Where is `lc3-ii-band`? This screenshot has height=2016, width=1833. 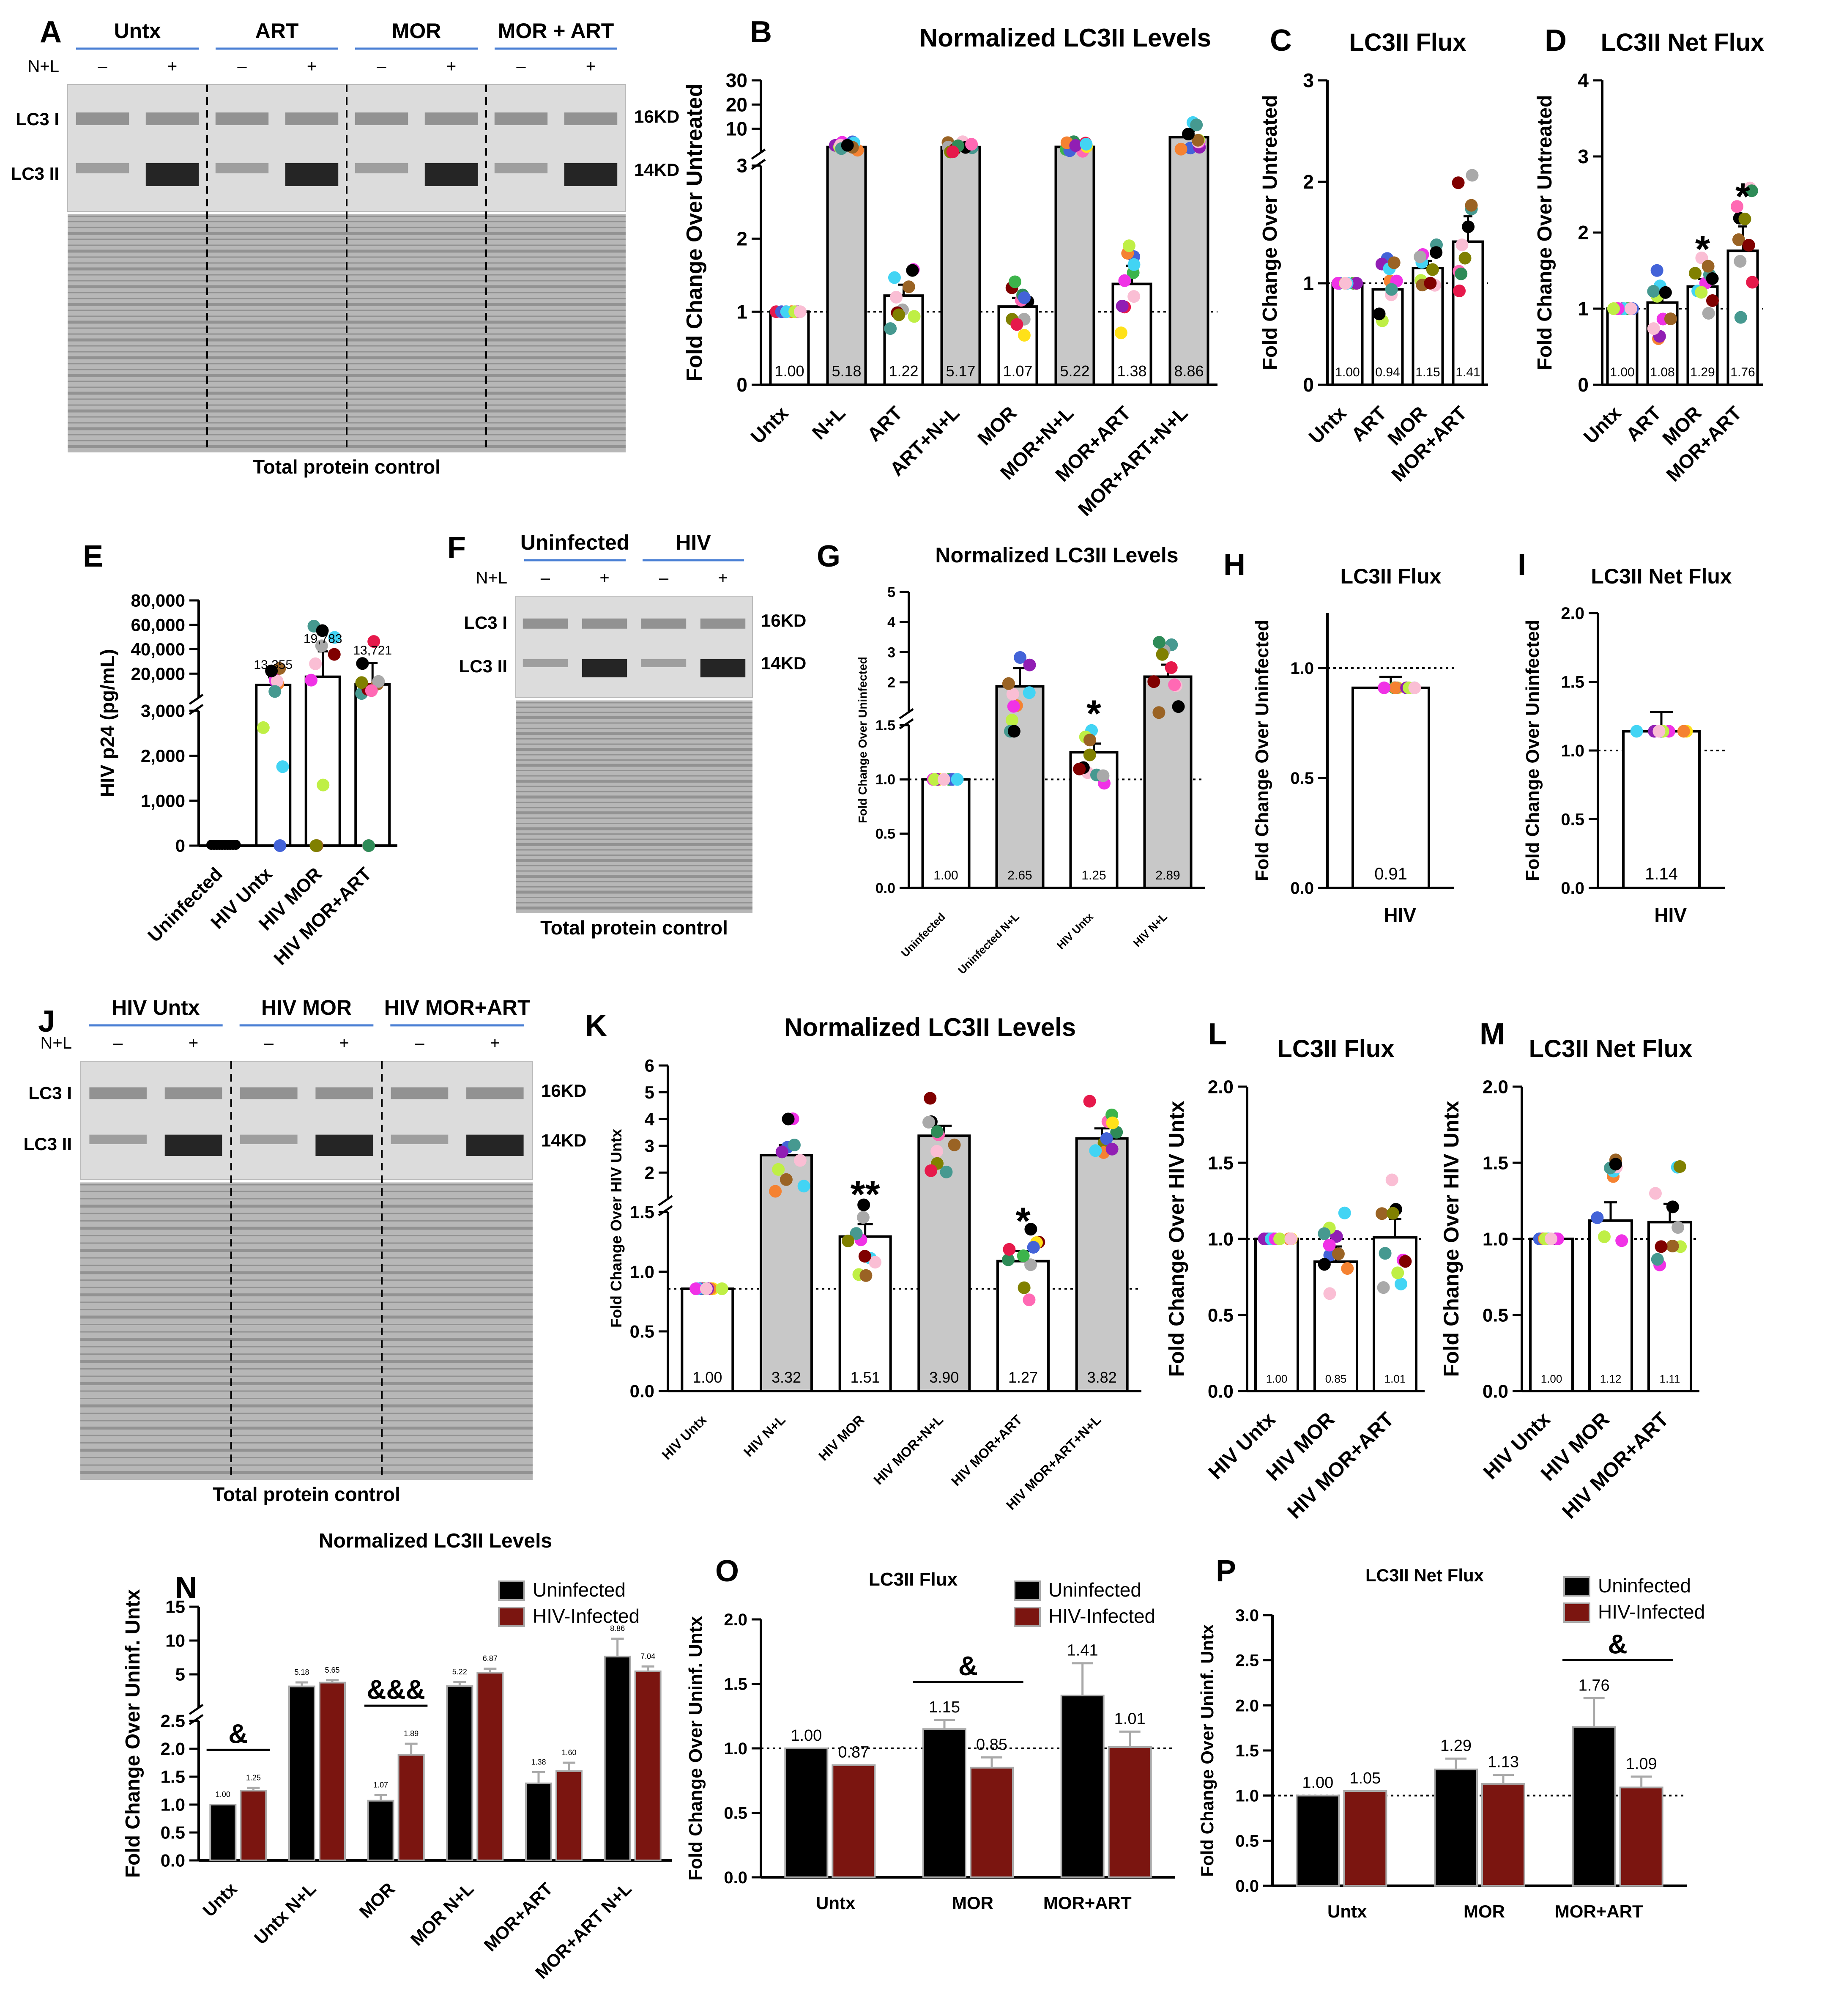 lc3-ii-band is located at coordinates (118, 1139).